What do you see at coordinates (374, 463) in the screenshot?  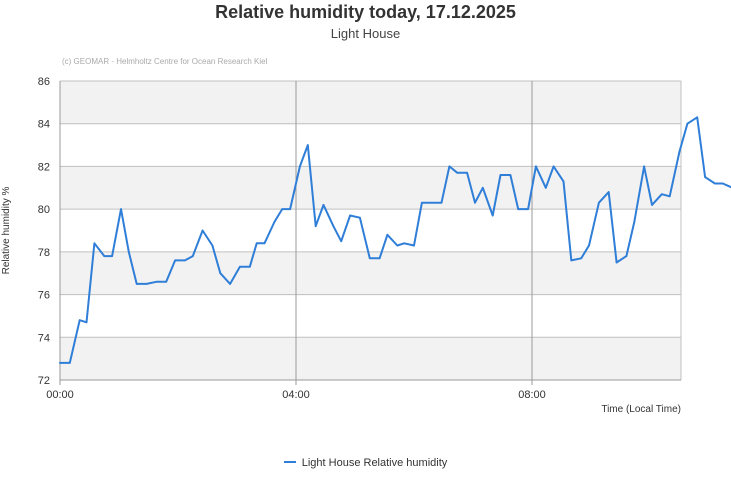 I see `legend-label: Light House Relative humidity` at bounding box center [374, 463].